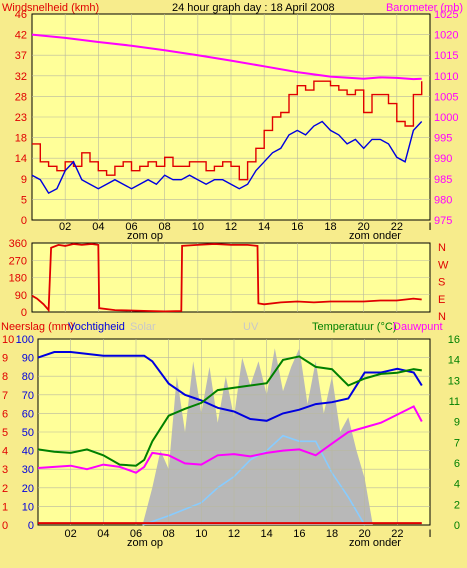  I want to click on direction-compass-tick: S, so click(441, 283).